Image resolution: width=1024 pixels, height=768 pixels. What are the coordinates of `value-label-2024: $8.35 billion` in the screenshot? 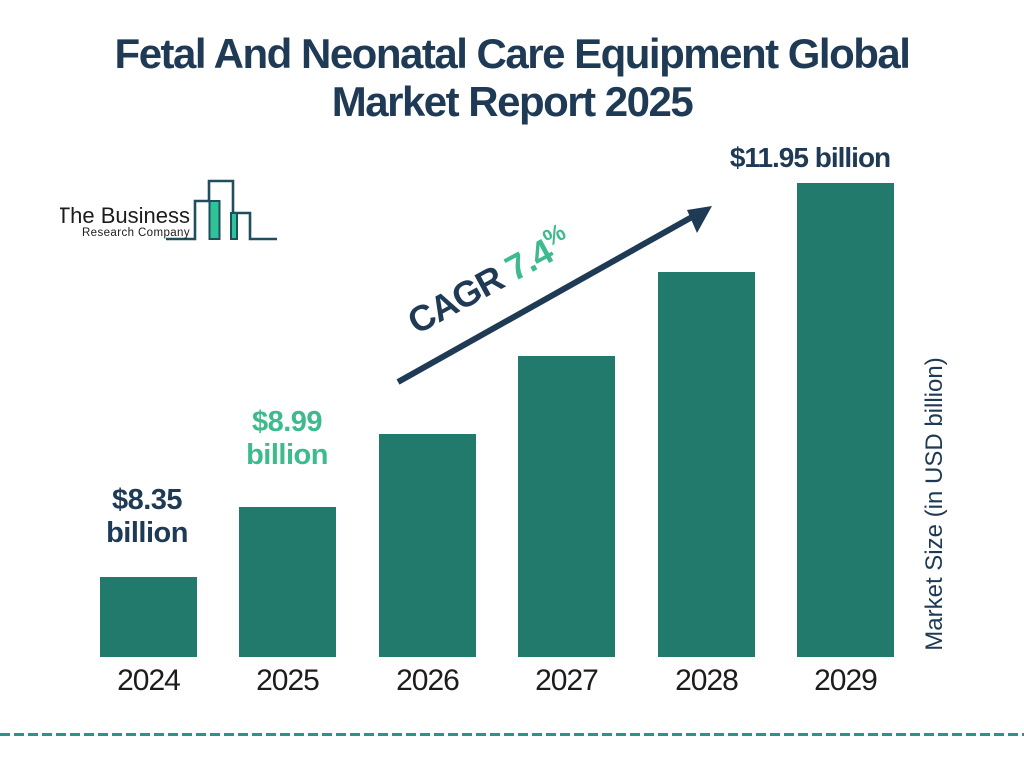 It's located at (147, 517).